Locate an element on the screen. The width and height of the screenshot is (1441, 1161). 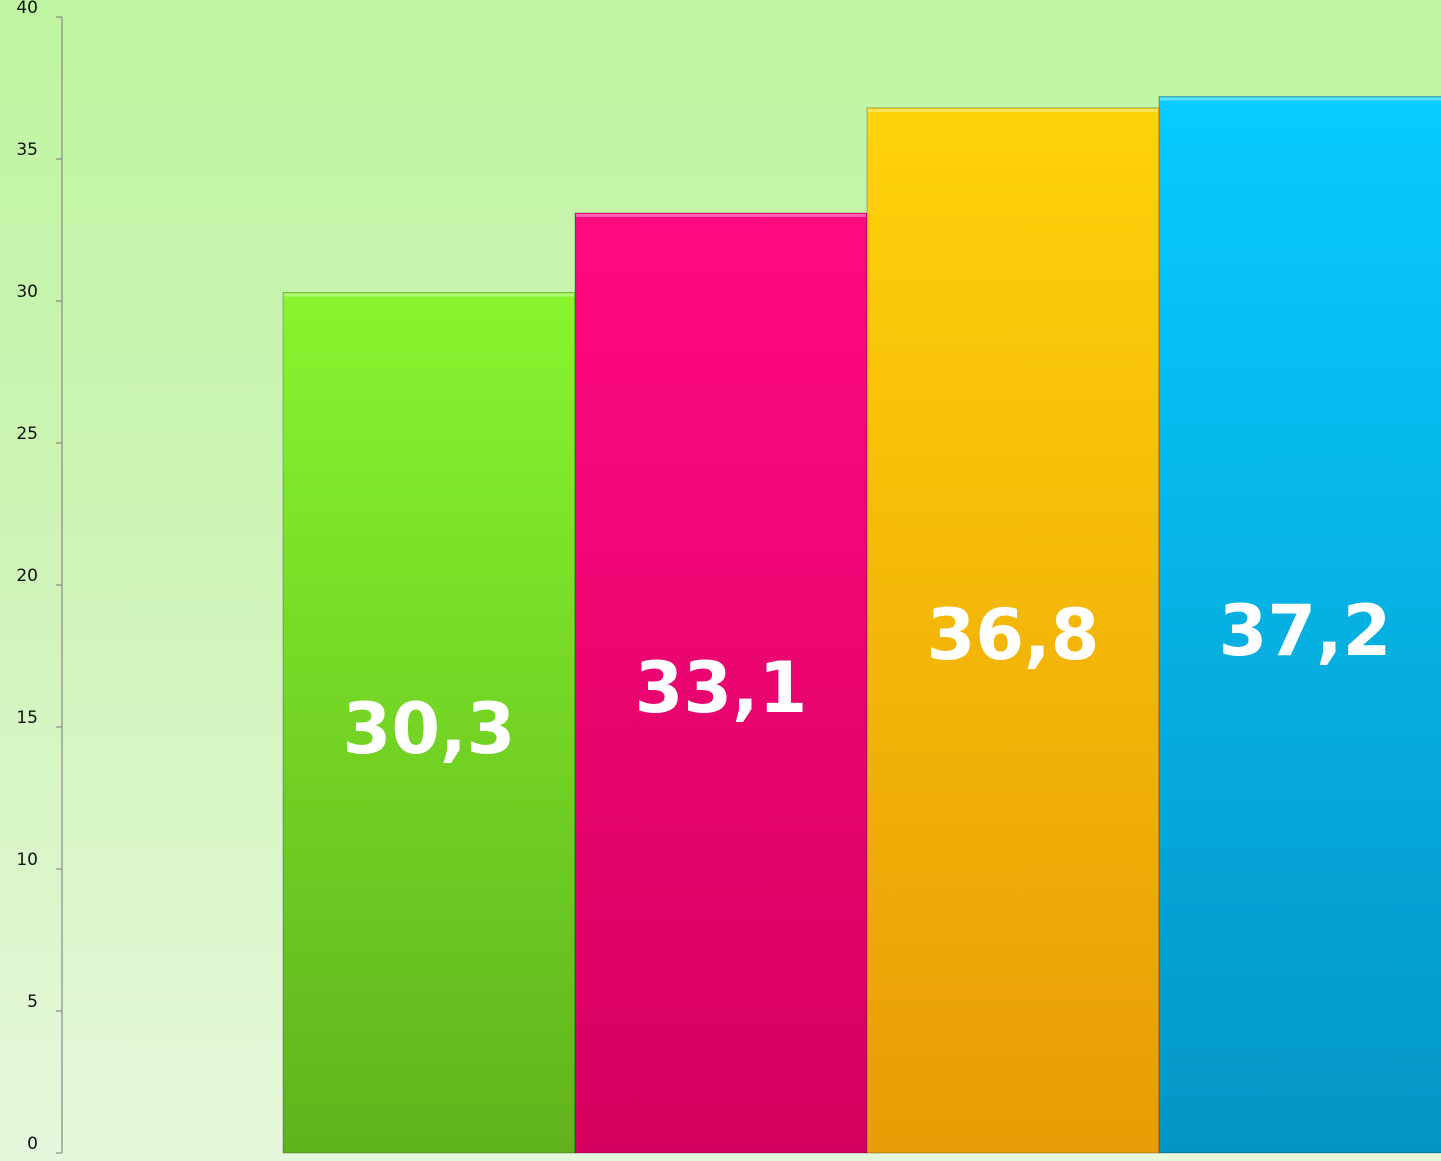
y-tick-label: 40 is located at coordinates (27, 9).